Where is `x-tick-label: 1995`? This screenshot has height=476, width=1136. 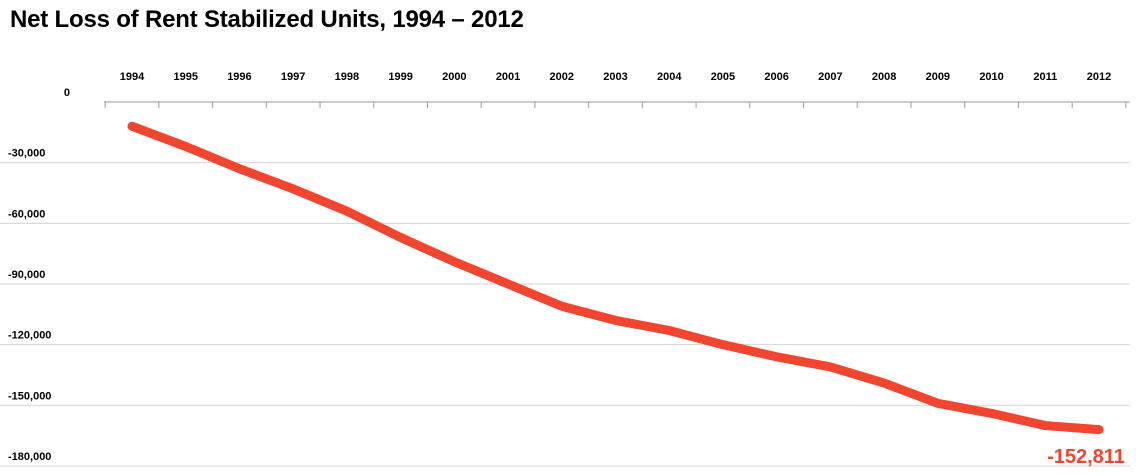 x-tick-label: 1995 is located at coordinates (185, 77).